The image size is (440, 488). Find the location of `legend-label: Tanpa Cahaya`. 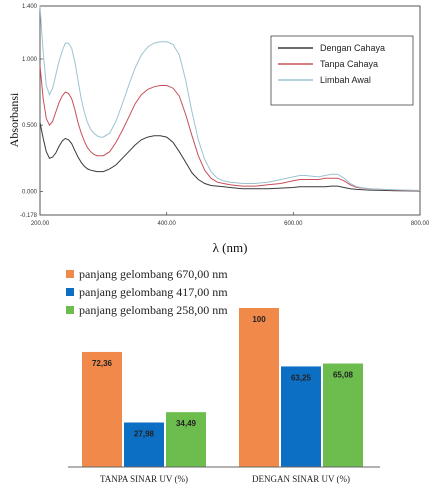

legend-label: Tanpa Cahaya is located at coordinates (349, 64).